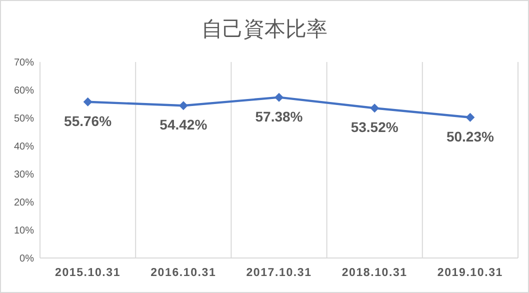 Image resolution: width=529 pixels, height=293 pixels. What do you see at coordinates (24, 147) in the screenshot?
I see `y-tick-label: 40%` at bounding box center [24, 147].